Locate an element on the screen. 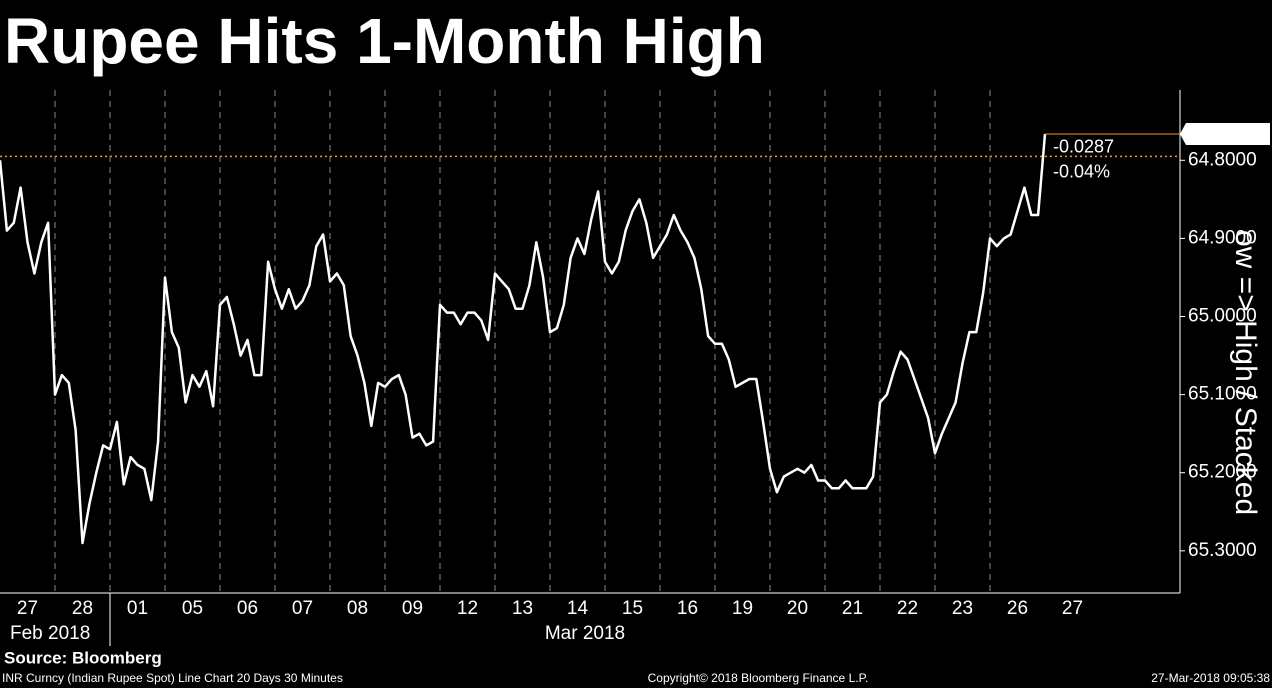 The image size is (1272, 688). y-tick-label: 64.8000 is located at coordinates (1222, 159).